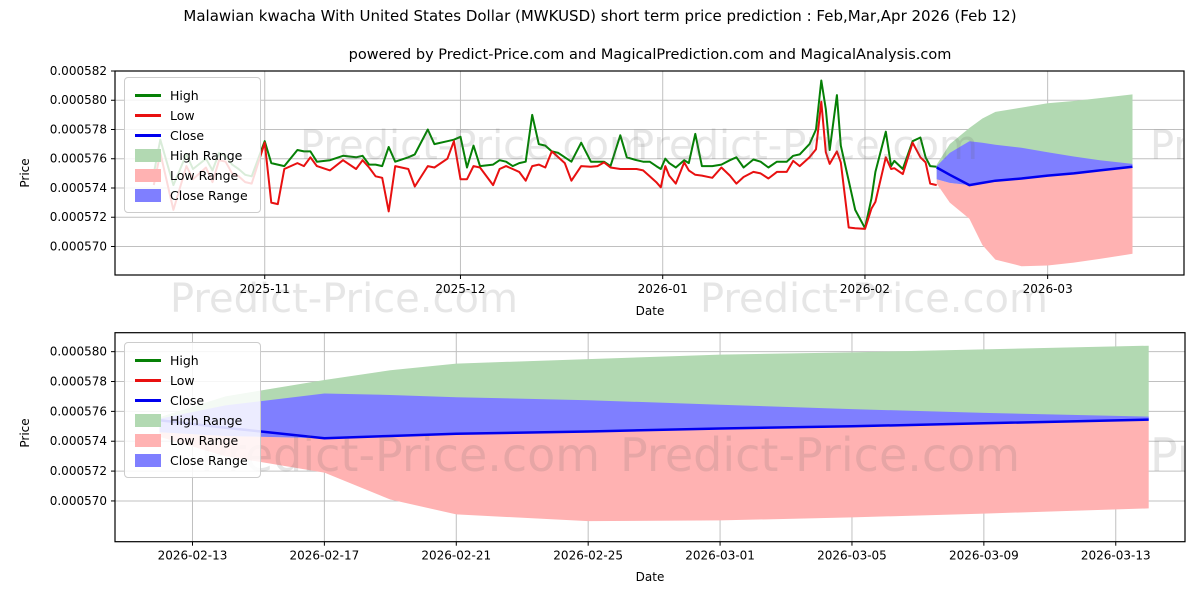 Image resolution: width=1200 pixels, height=600 pixels. Describe the element at coordinates (984, 556) in the screenshot. I see `x-tick-label: 2026-03-09` at that location.